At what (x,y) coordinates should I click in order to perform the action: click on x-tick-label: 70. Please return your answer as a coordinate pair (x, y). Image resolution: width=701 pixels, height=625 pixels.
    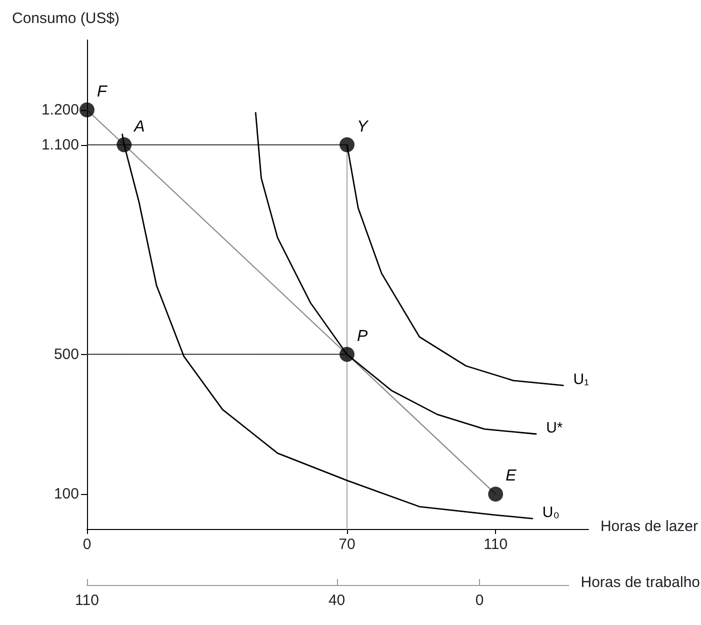
    Looking at the image, I should click on (347, 544).